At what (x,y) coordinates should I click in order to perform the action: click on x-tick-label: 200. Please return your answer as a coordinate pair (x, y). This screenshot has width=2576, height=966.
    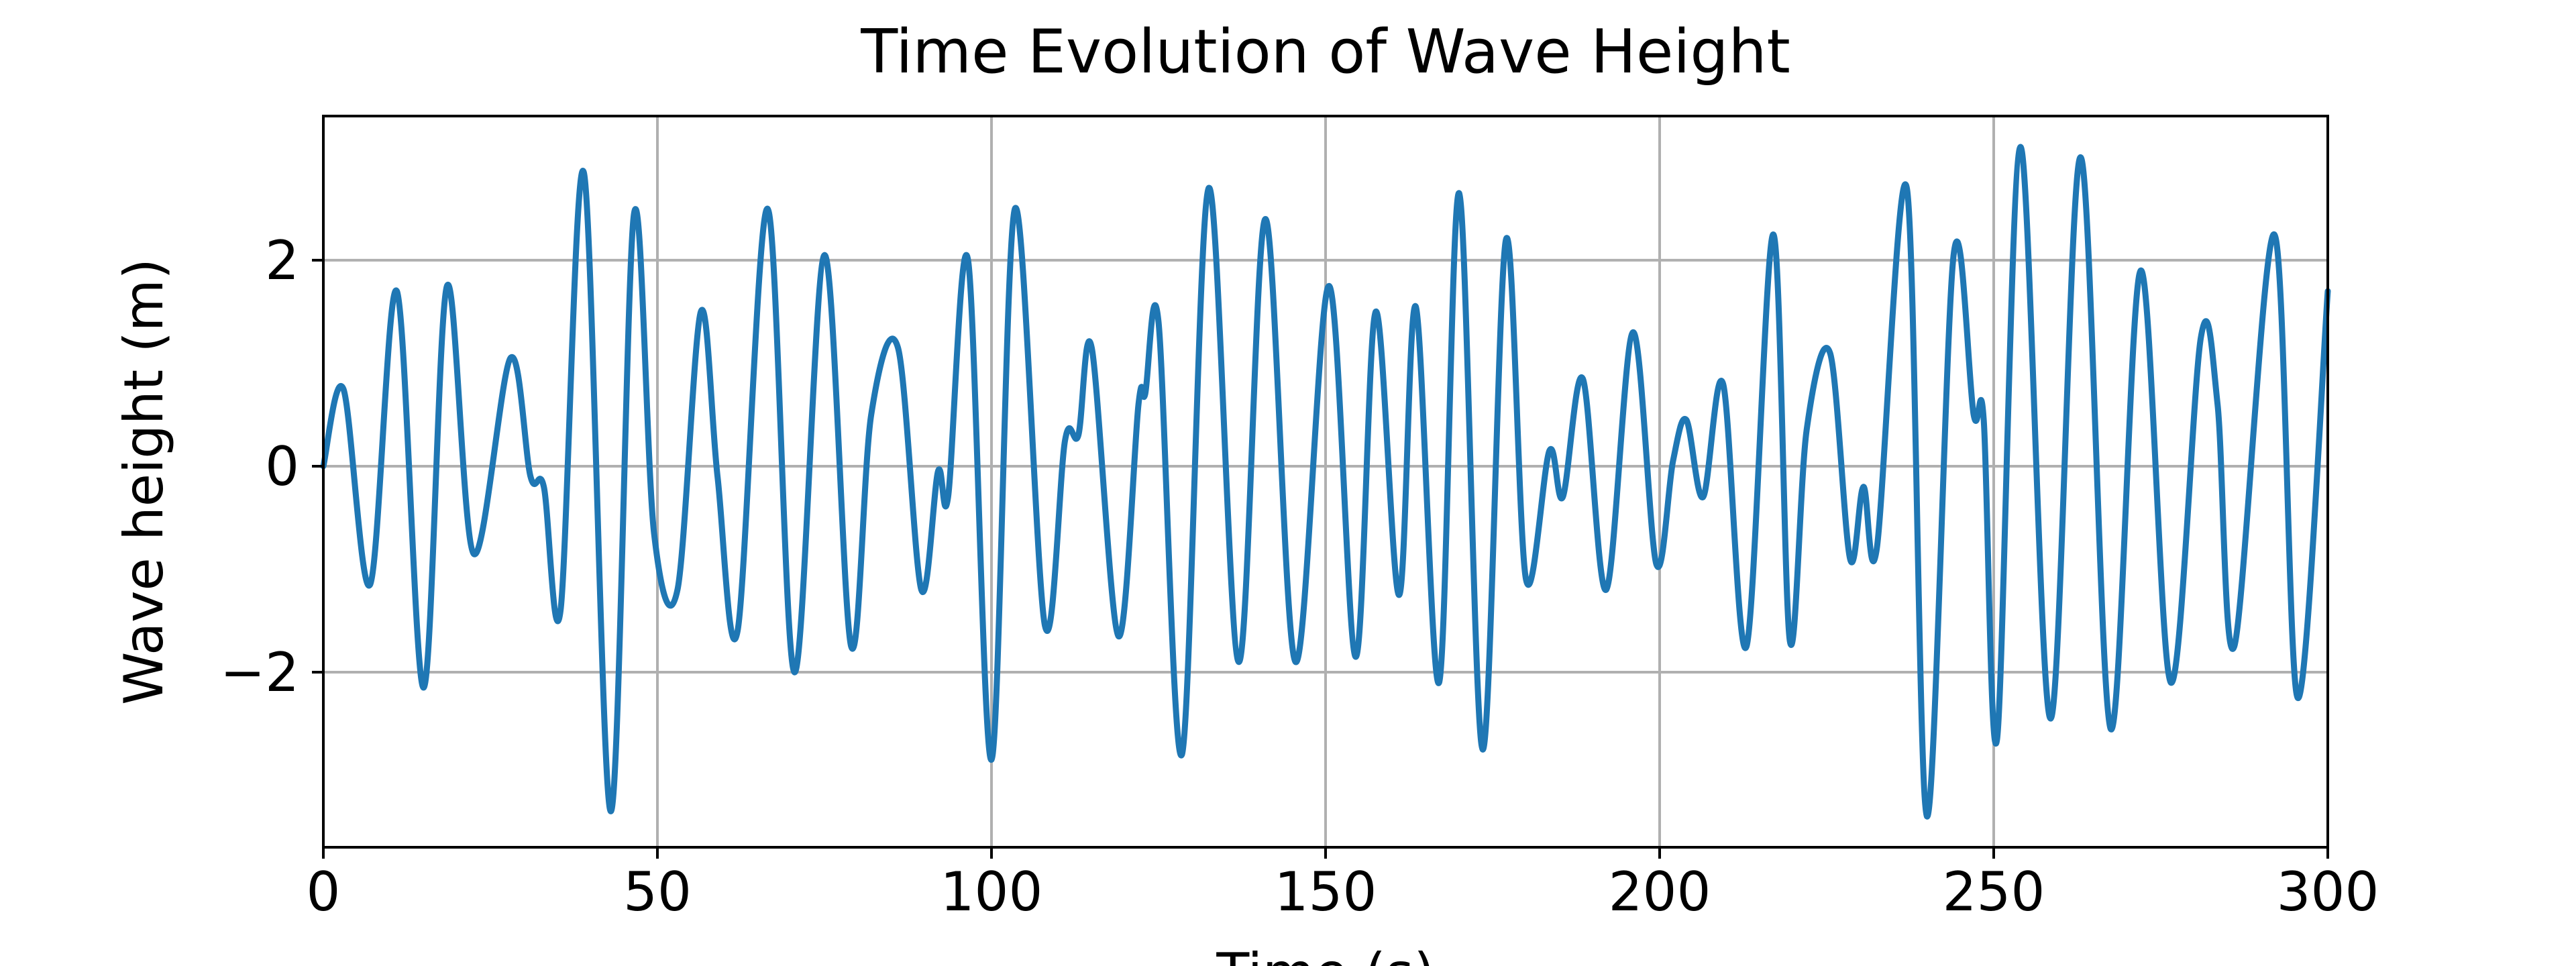
    Looking at the image, I should click on (1660, 892).